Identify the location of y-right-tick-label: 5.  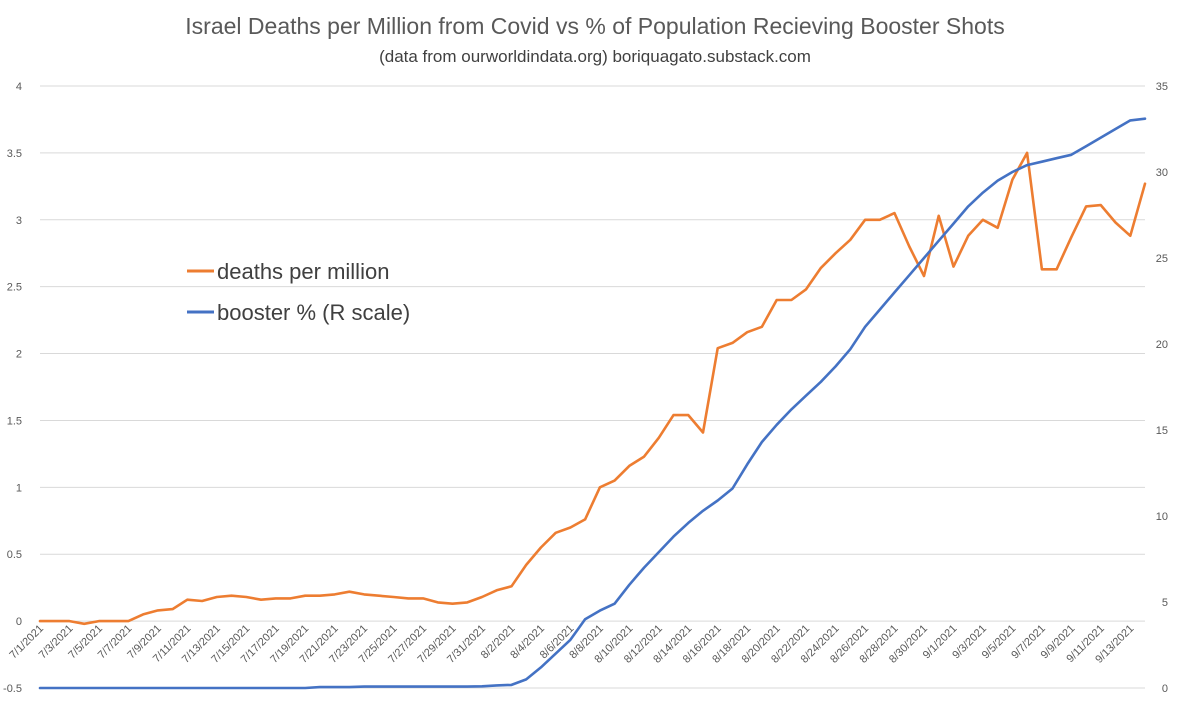
(1165, 603).